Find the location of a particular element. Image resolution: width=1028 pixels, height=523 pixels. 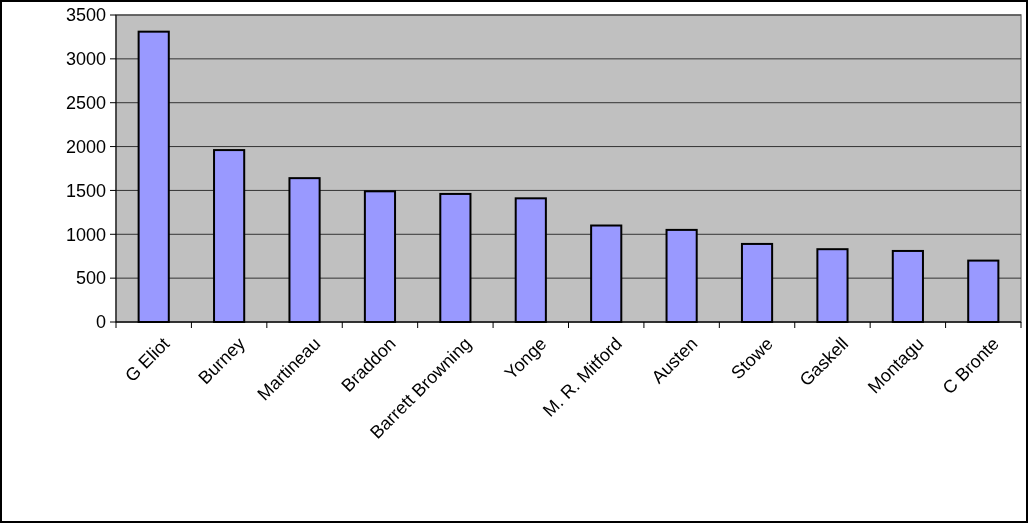

y-tick-label: 2500 is located at coordinates (85, 103).